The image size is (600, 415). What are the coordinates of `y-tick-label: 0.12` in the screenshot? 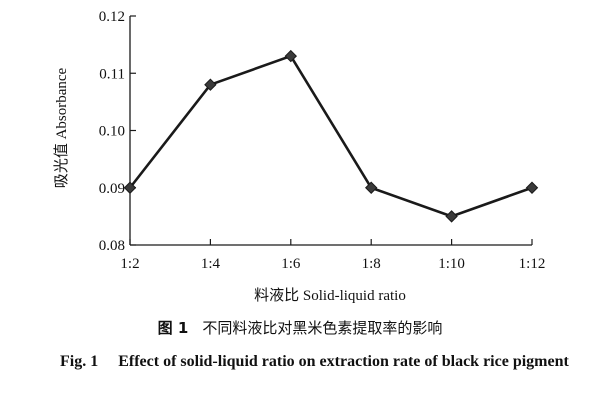 It's located at (112, 17).